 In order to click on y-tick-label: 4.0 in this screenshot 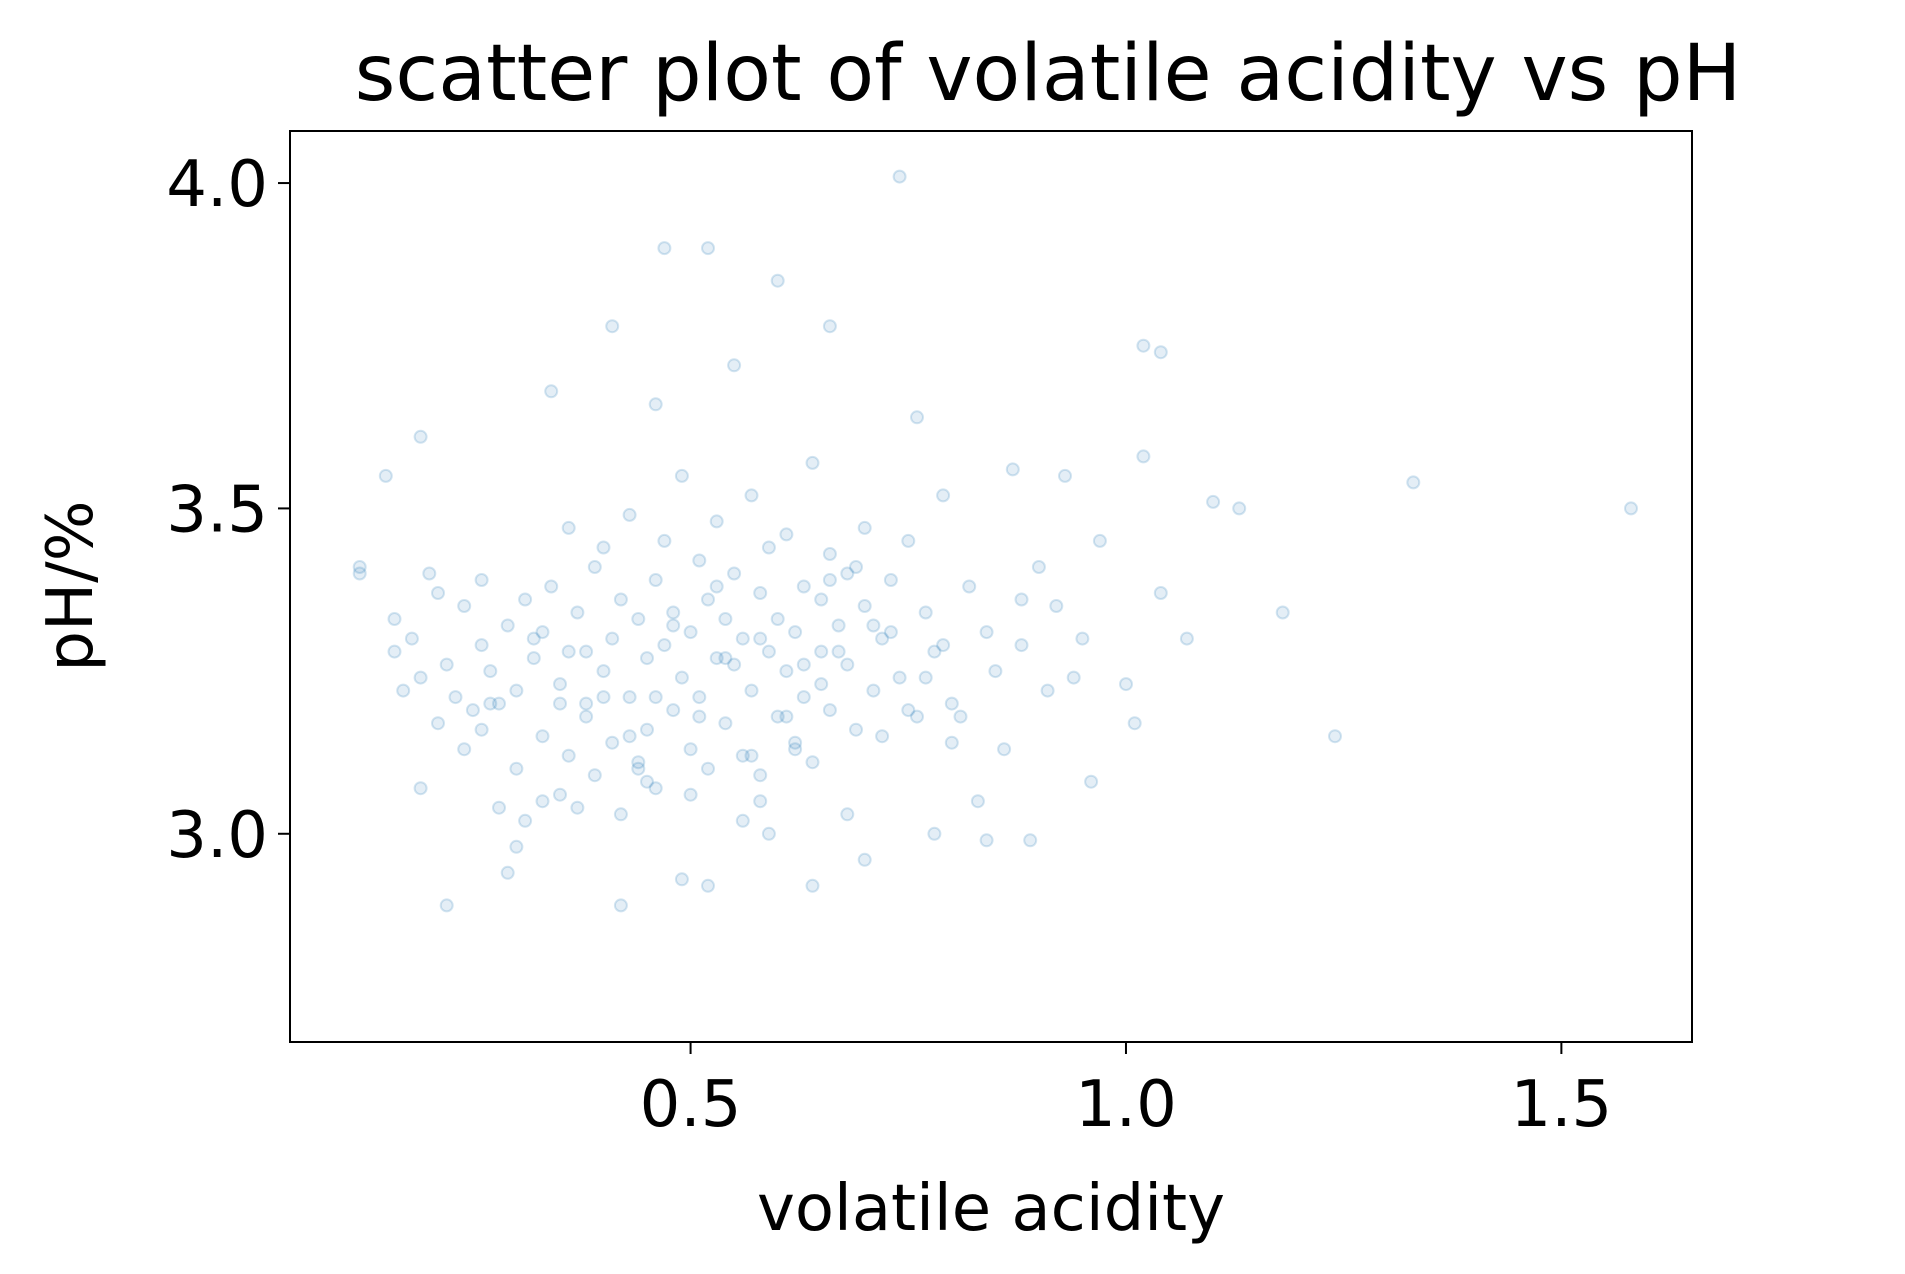, I will do `click(217, 185)`.